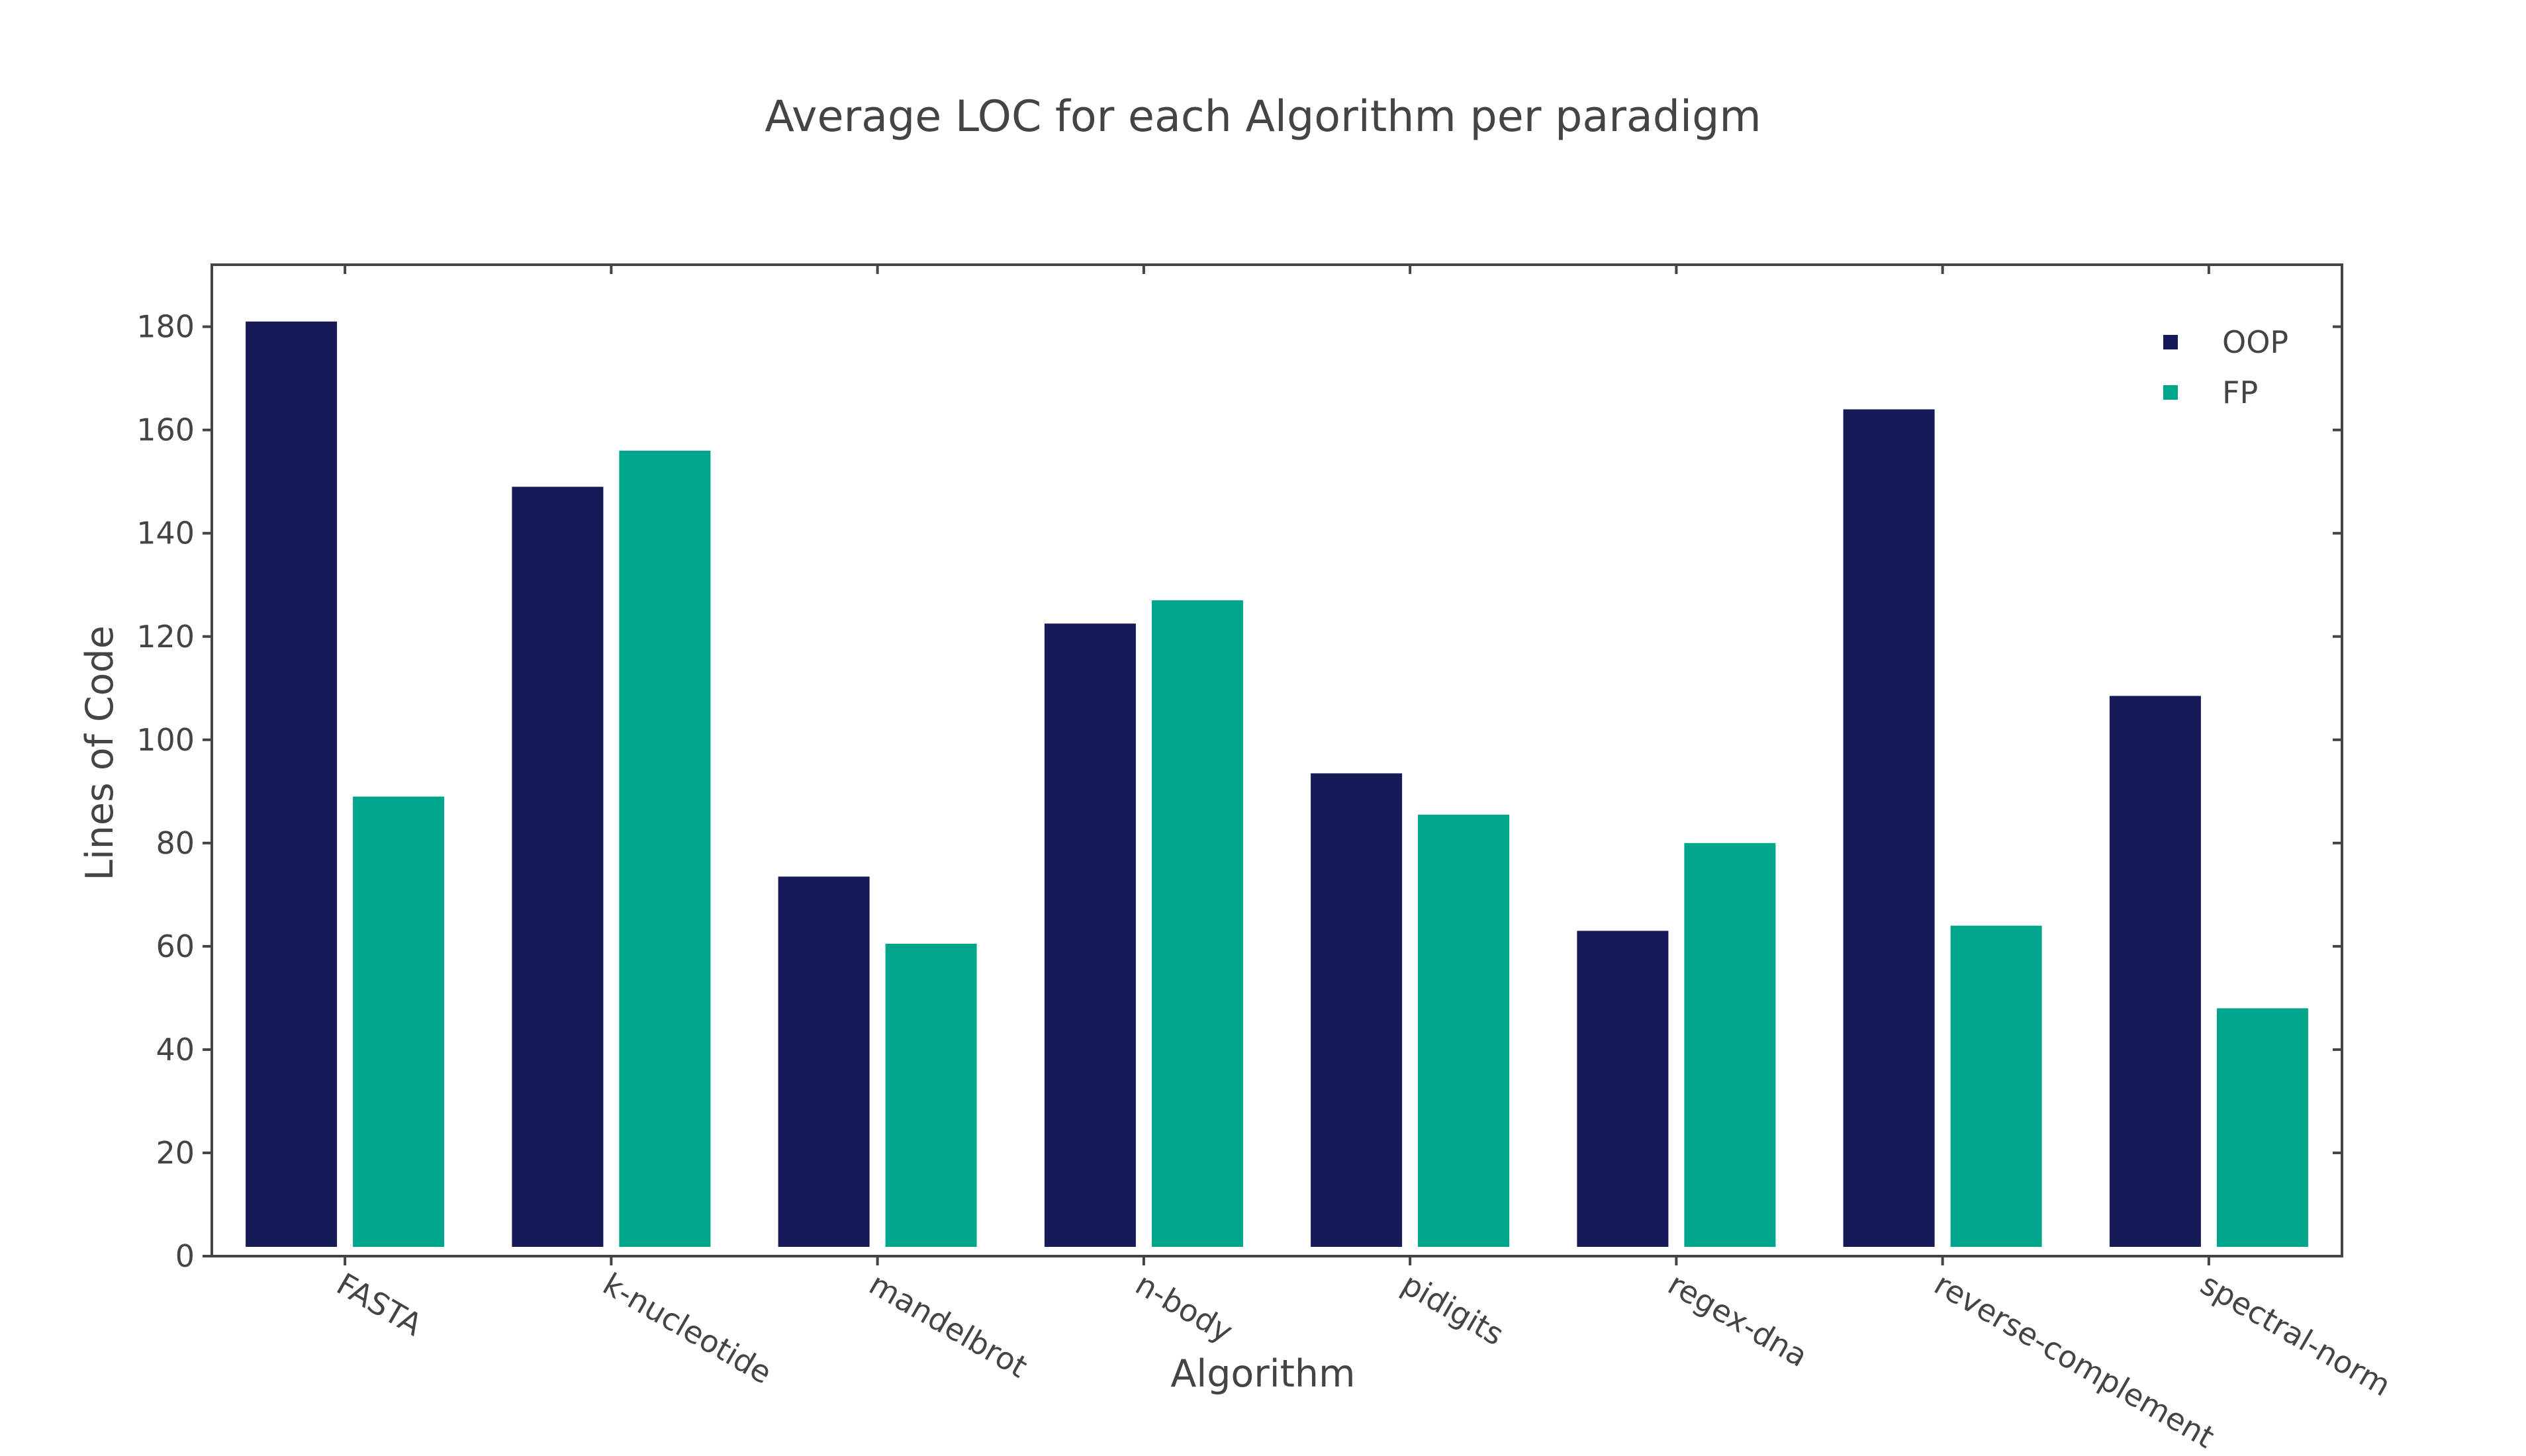 Image resolution: width=2526 pixels, height=1456 pixels. Describe the element at coordinates (1623, 1089) in the screenshot. I see `bar-oop-regex-dna` at that location.